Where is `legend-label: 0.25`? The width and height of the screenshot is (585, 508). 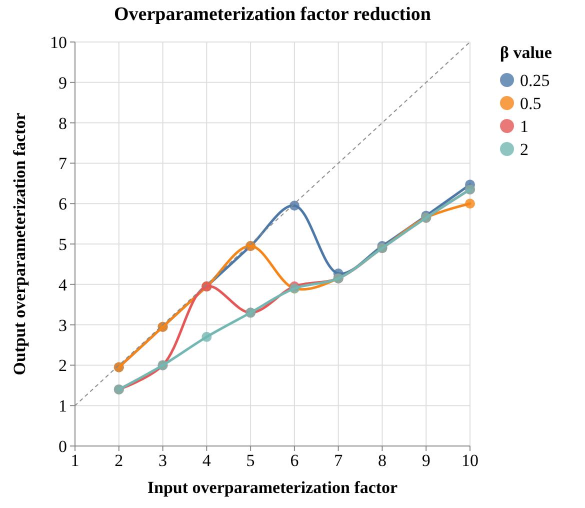
legend-label: 0.25 is located at coordinates (535, 80).